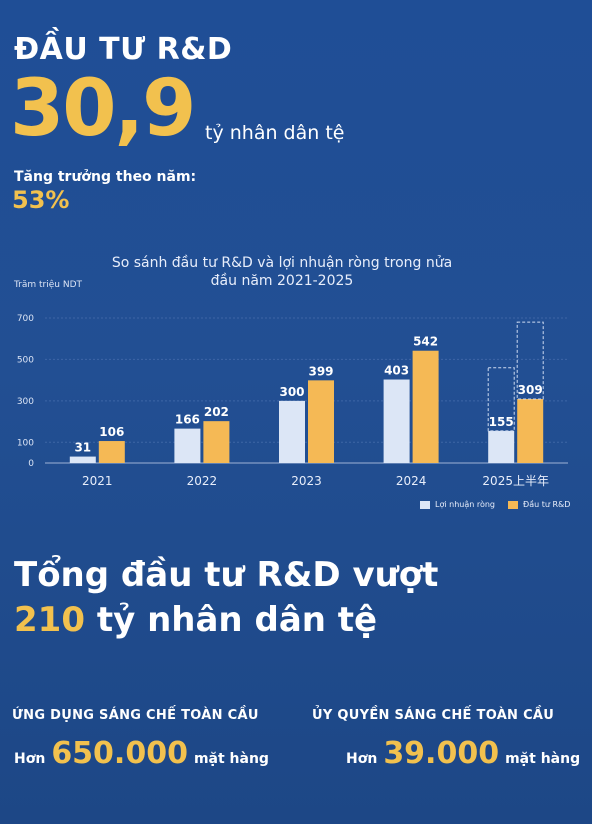 This screenshot has height=824, width=592. I want to click on data-label: 542, so click(425, 342).